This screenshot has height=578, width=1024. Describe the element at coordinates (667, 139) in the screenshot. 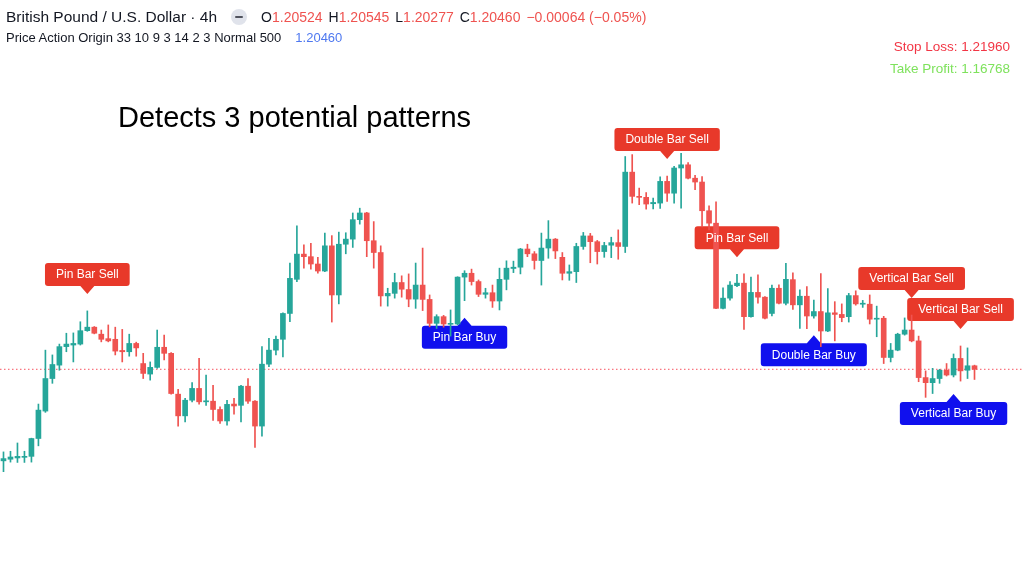

I see `annotation: Double Bar Sell` at that location.